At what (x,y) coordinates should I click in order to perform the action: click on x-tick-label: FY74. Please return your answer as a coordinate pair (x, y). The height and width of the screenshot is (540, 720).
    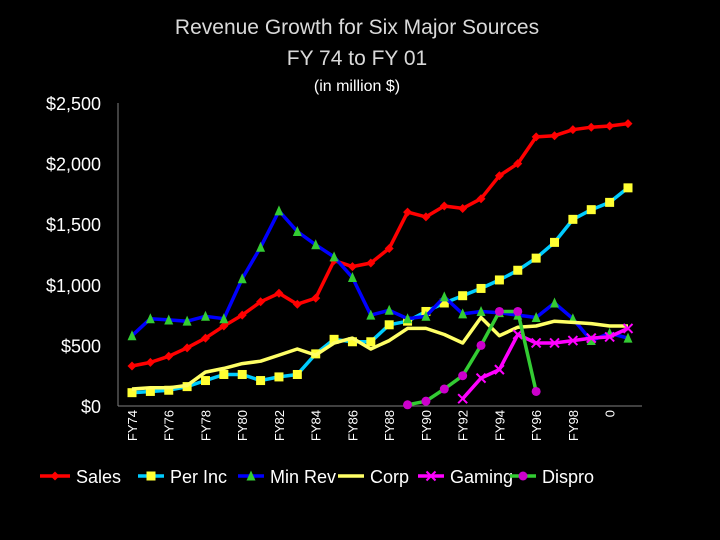
    Looking at the image, I should click on (132, 425).